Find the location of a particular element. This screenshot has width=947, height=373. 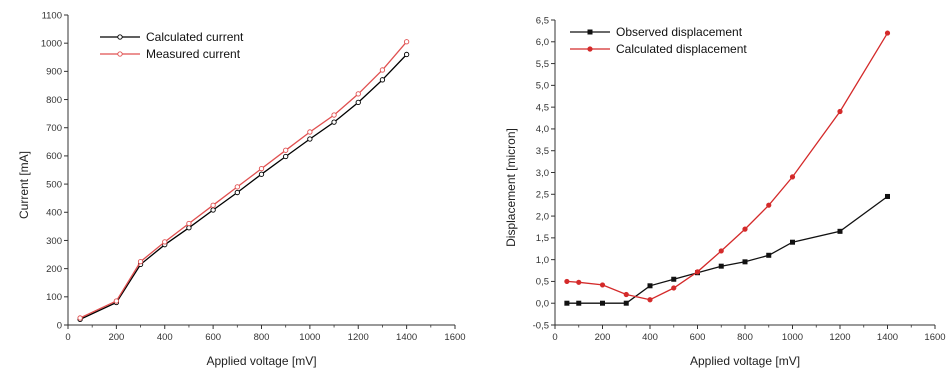

y-tick-label: 1,0 is located at coordinates (542, 260).